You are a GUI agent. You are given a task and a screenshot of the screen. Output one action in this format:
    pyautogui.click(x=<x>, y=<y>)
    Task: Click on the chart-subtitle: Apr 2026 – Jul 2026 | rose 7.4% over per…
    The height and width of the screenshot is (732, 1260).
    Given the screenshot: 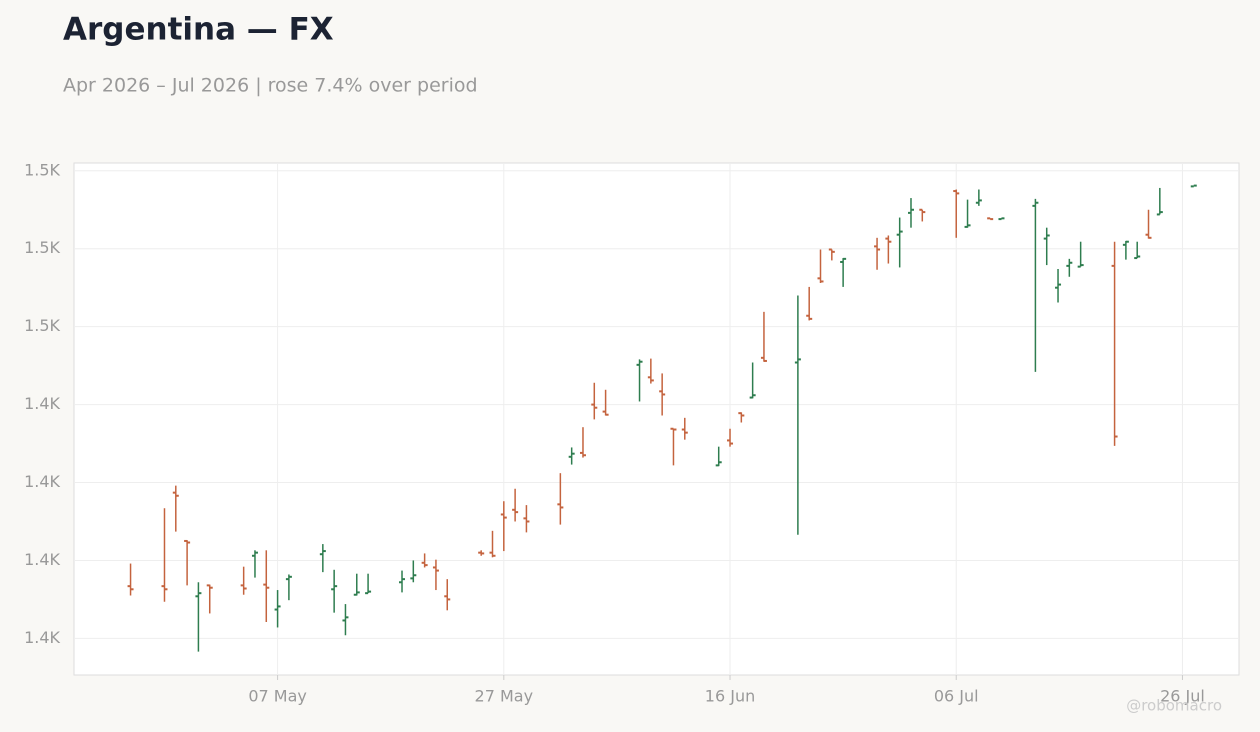 What is the action you would take?
    pyautogui.click(x=270, y=86)
    